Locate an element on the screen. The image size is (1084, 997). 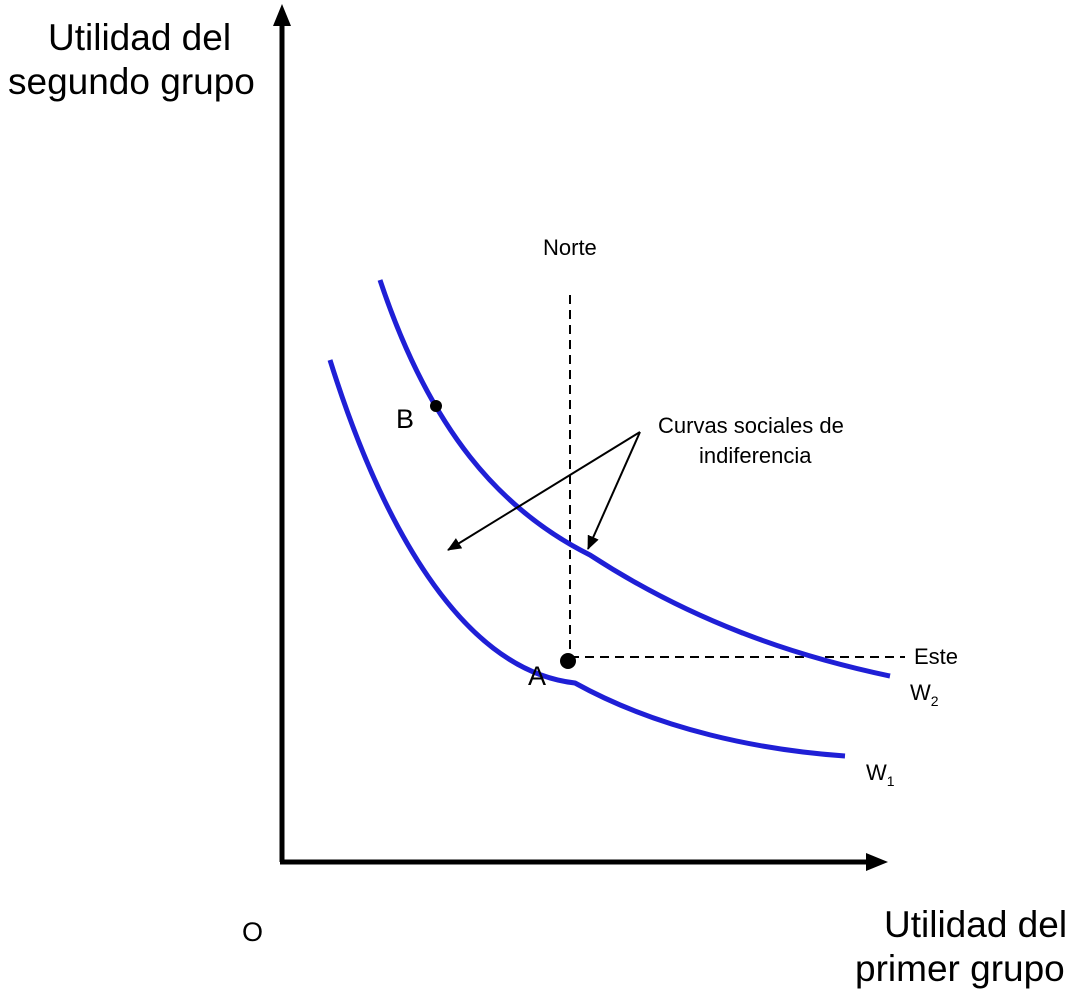
y-axis-label-line2: segundo grupo is located at coordinates (131, 81).